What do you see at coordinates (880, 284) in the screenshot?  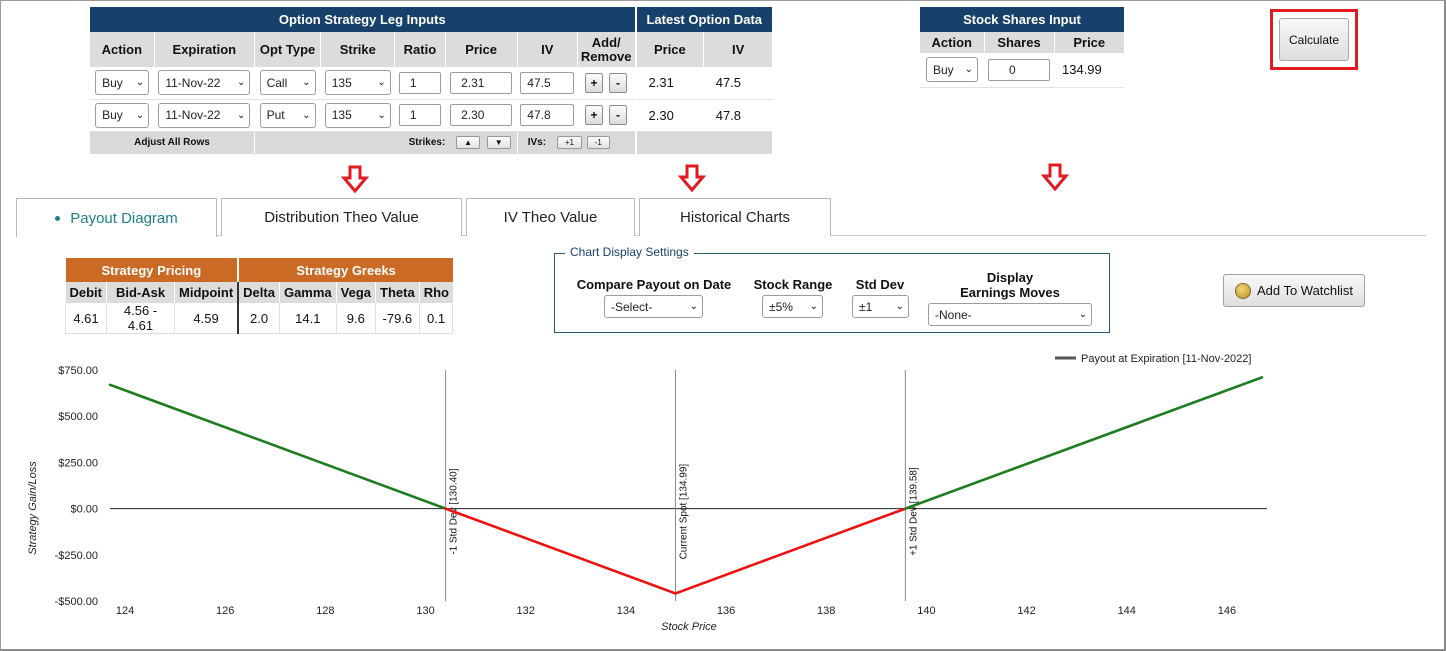 I see `std-dev-label: Std Dev` at bounding box center [880, 284].